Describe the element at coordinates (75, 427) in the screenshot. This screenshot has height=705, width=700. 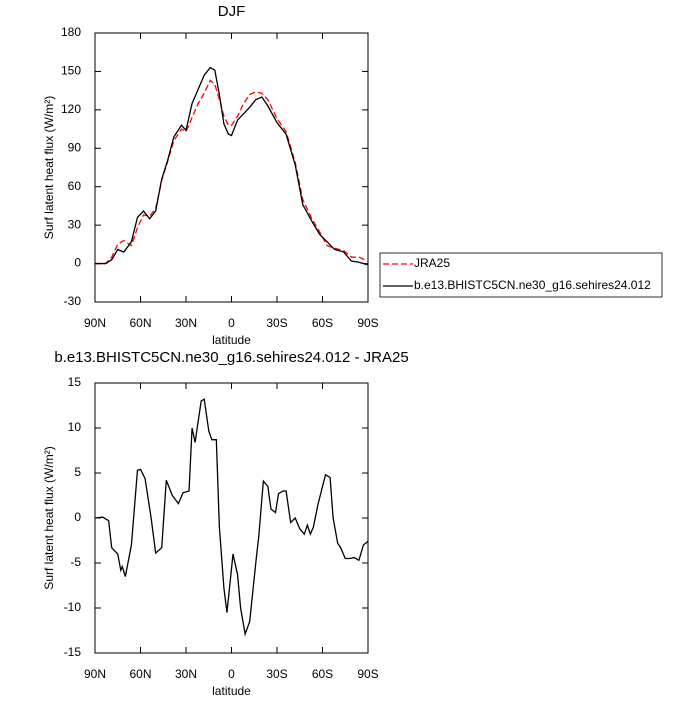
I see `y-tick-label: 10` at that location.